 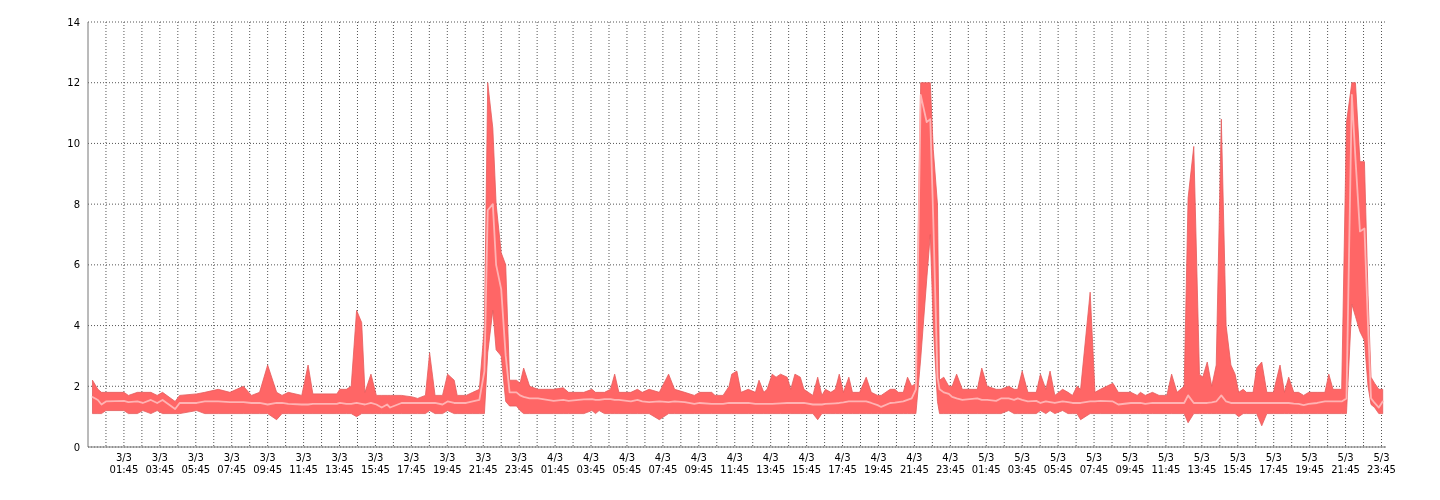 I want to click on x-tick-label: 4/3 15:45, so click(x=807, y=463).